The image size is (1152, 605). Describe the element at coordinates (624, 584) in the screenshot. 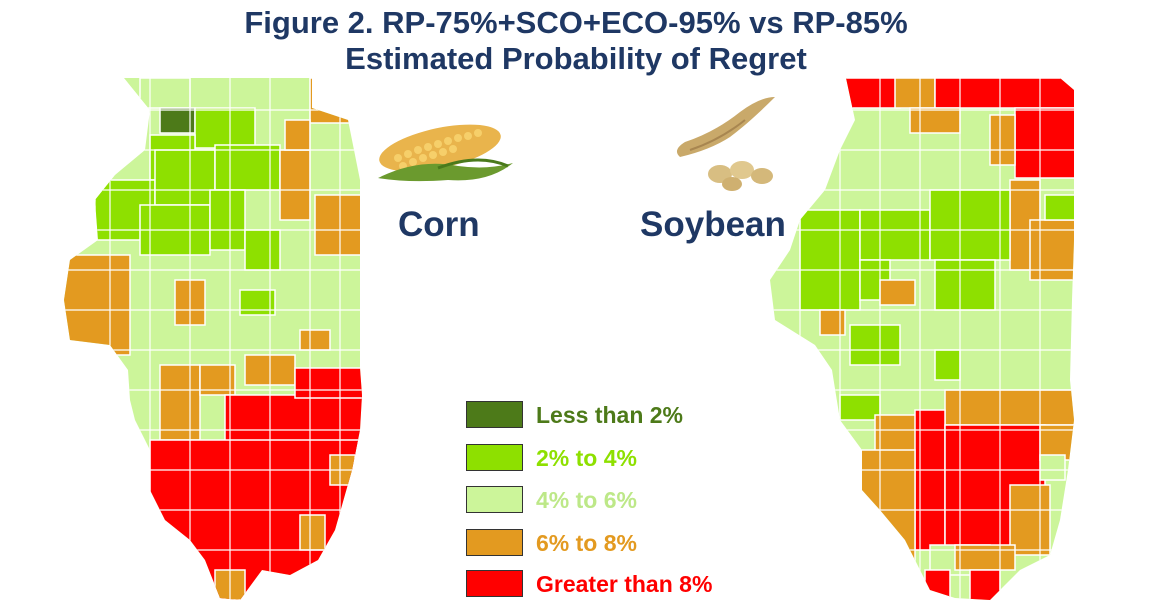

I see `legend-label: Greater than 8%` at that location.